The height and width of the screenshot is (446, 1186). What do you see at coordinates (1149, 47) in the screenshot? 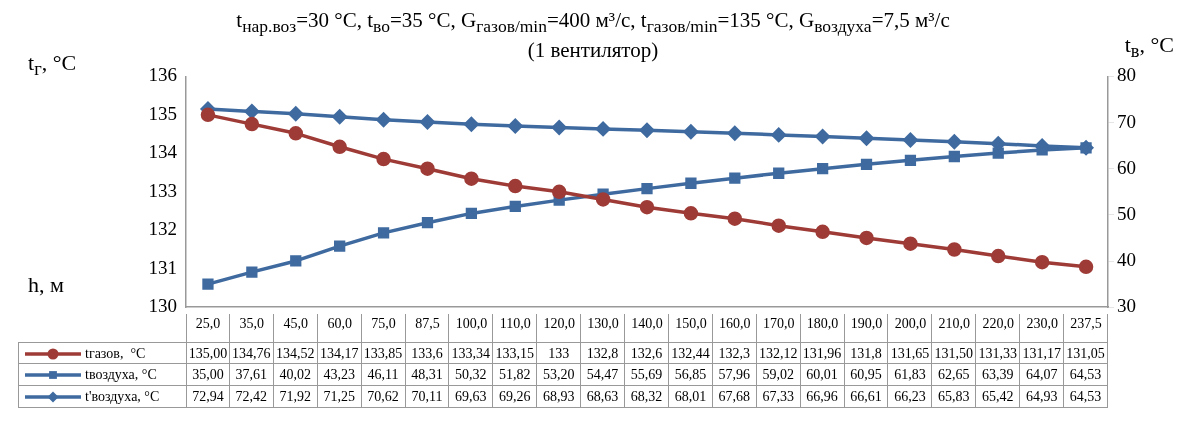
I see `y2-axis-title: t$_{в}$, °C` at bounding box center [1149, 47].